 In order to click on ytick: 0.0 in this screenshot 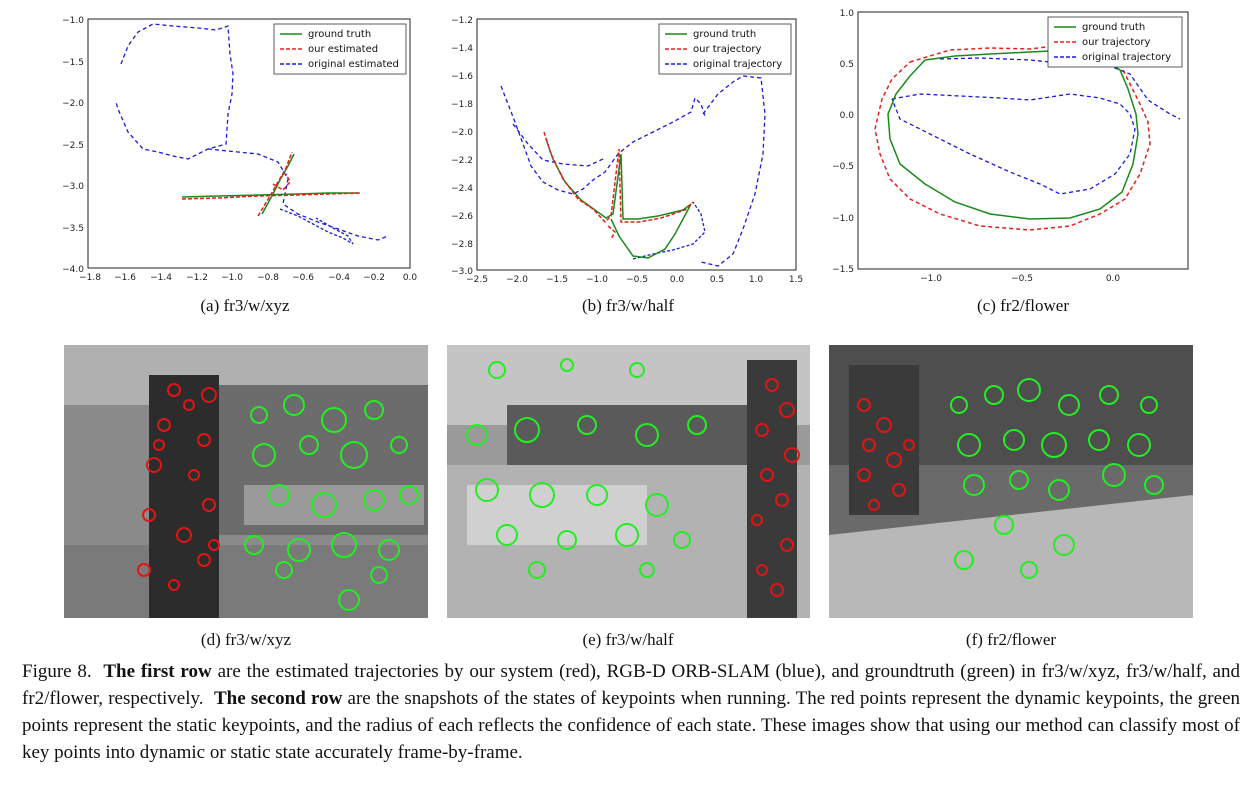, I will do `click(847, 116)`.